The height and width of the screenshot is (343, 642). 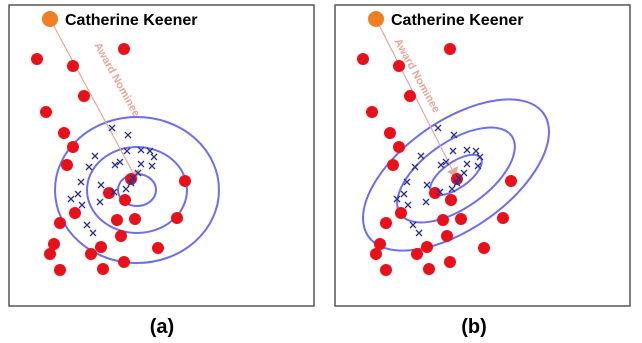 I want to click on panel-a-entity-label: Catherine Keener, so click(x=131, y=20).